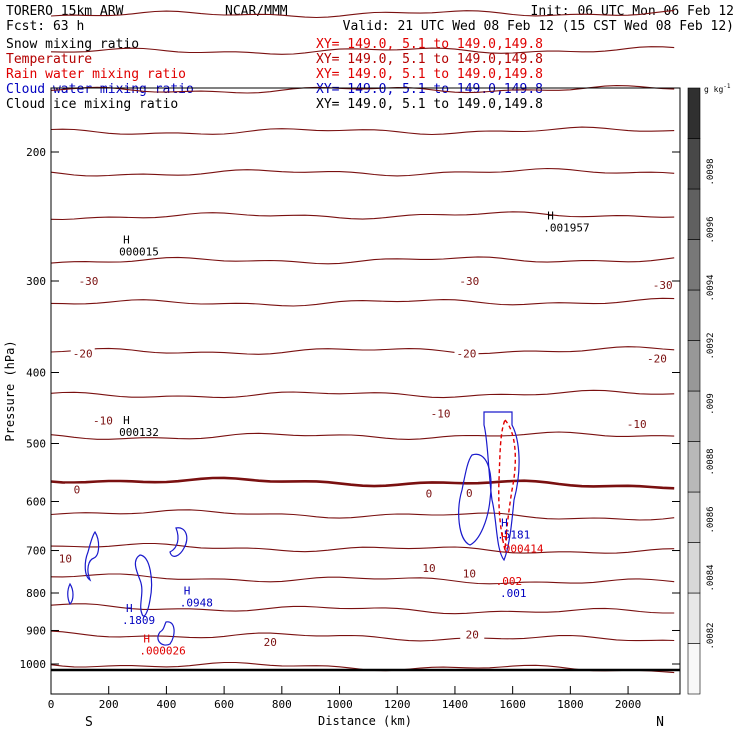 The height and width of the screenshot is (740, 740). What do you see at coordinates (512, 704) in the screenshot?
I see `x-tick-label: 1600` at bounding box center [512, 704].